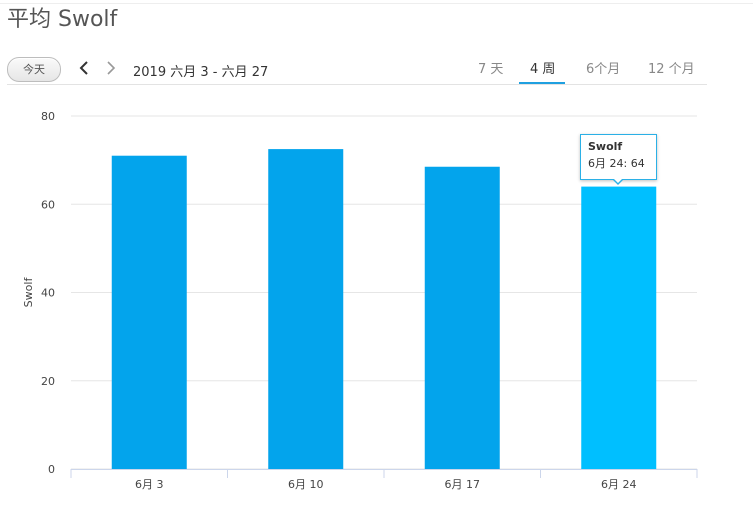 The width and height of the screenshot is (753, 511). What do you see at coordinates (62, 19) in the screenshot?
I see `page-title: 平均 Swolf` at bounding box center [62, 19].